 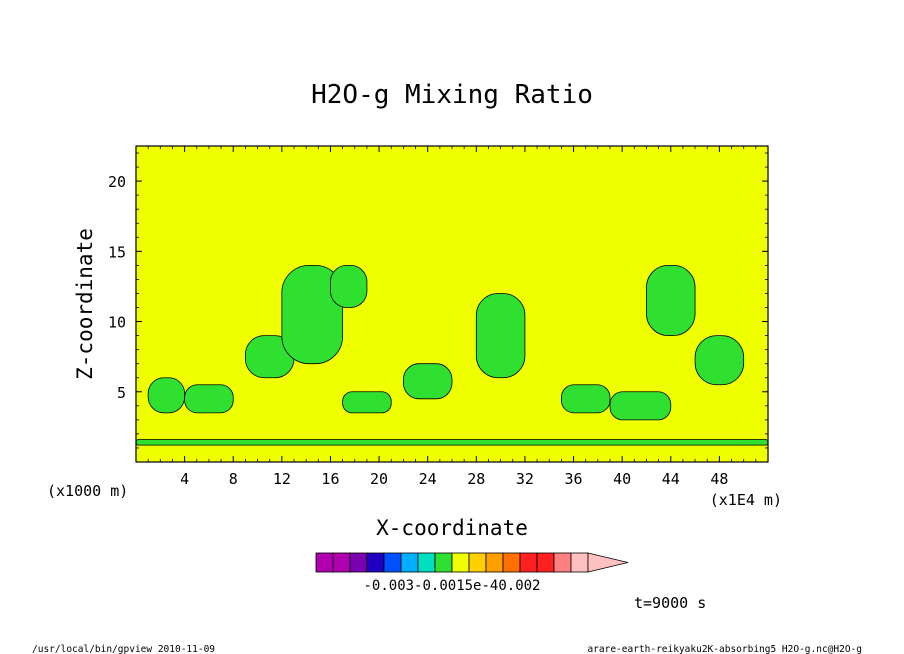 What do you see at coordinates (282, 479) in the screenshot?
I see `x-tick-label: 12` at bounding box center [282, 479].